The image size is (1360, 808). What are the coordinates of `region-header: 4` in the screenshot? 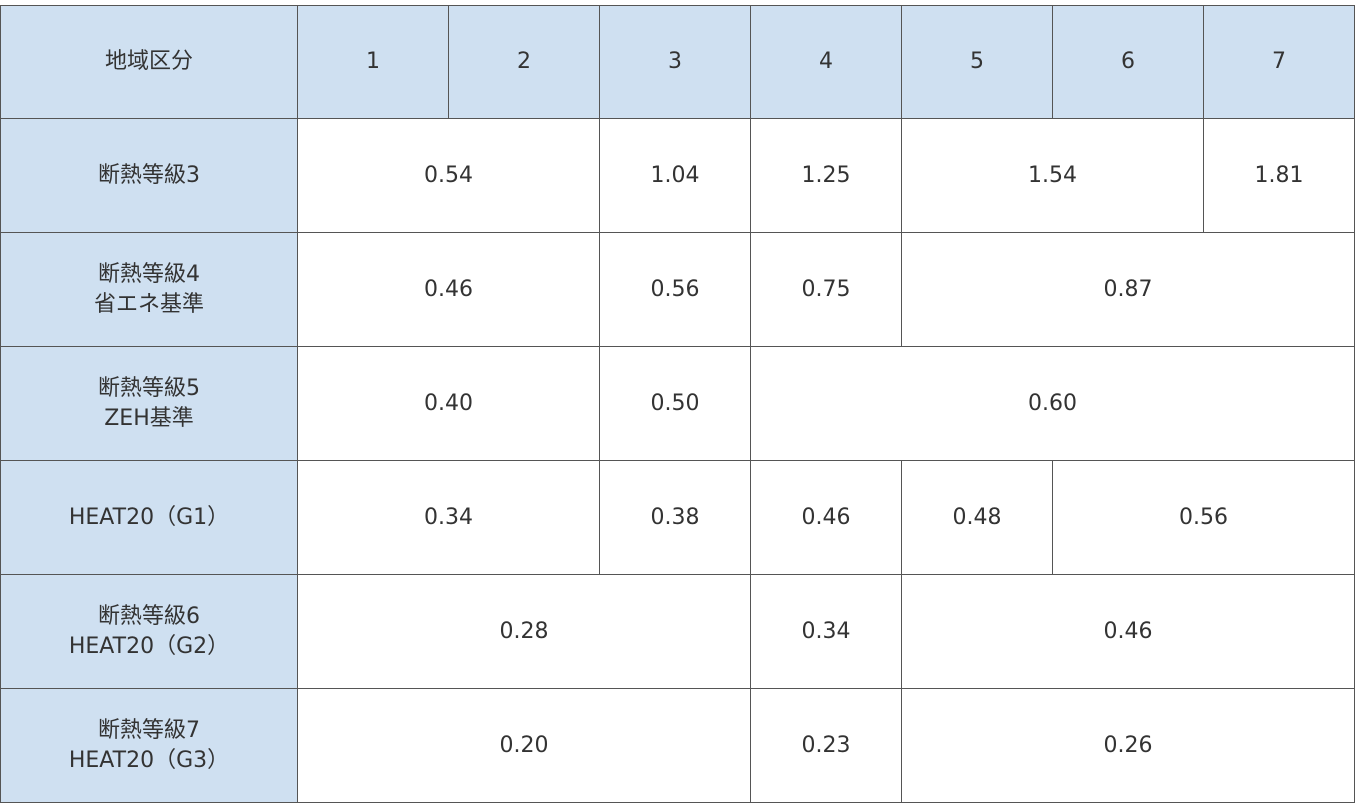 It's located at (826, 62).